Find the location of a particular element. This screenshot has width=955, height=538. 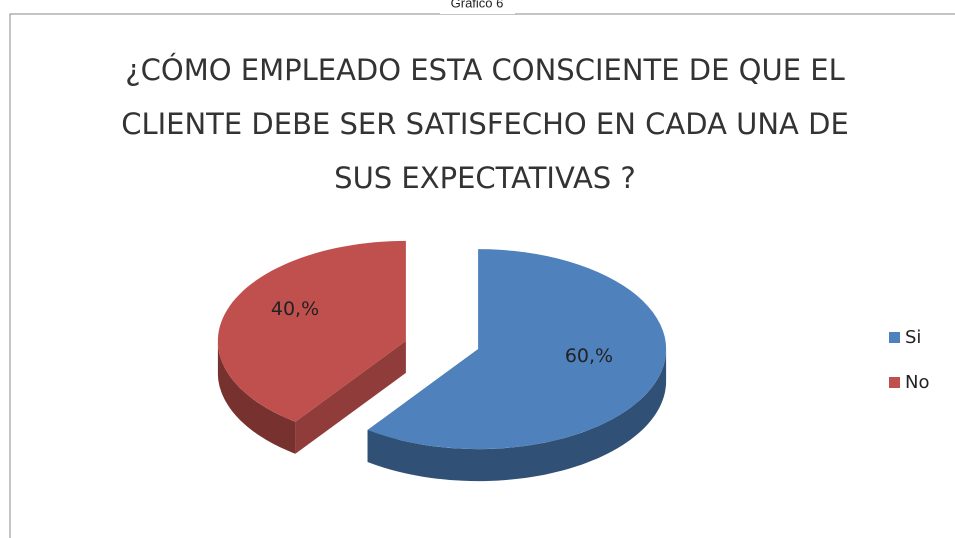

chart-title: SUS EXPECTATIVAS ? is located at coordinates (485, 178).